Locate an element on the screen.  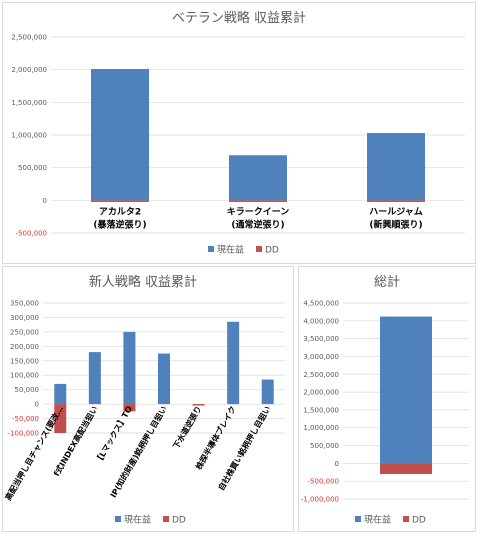
veteran-y-tick-label: 1,500,000 is located at coordinates (29, 103).